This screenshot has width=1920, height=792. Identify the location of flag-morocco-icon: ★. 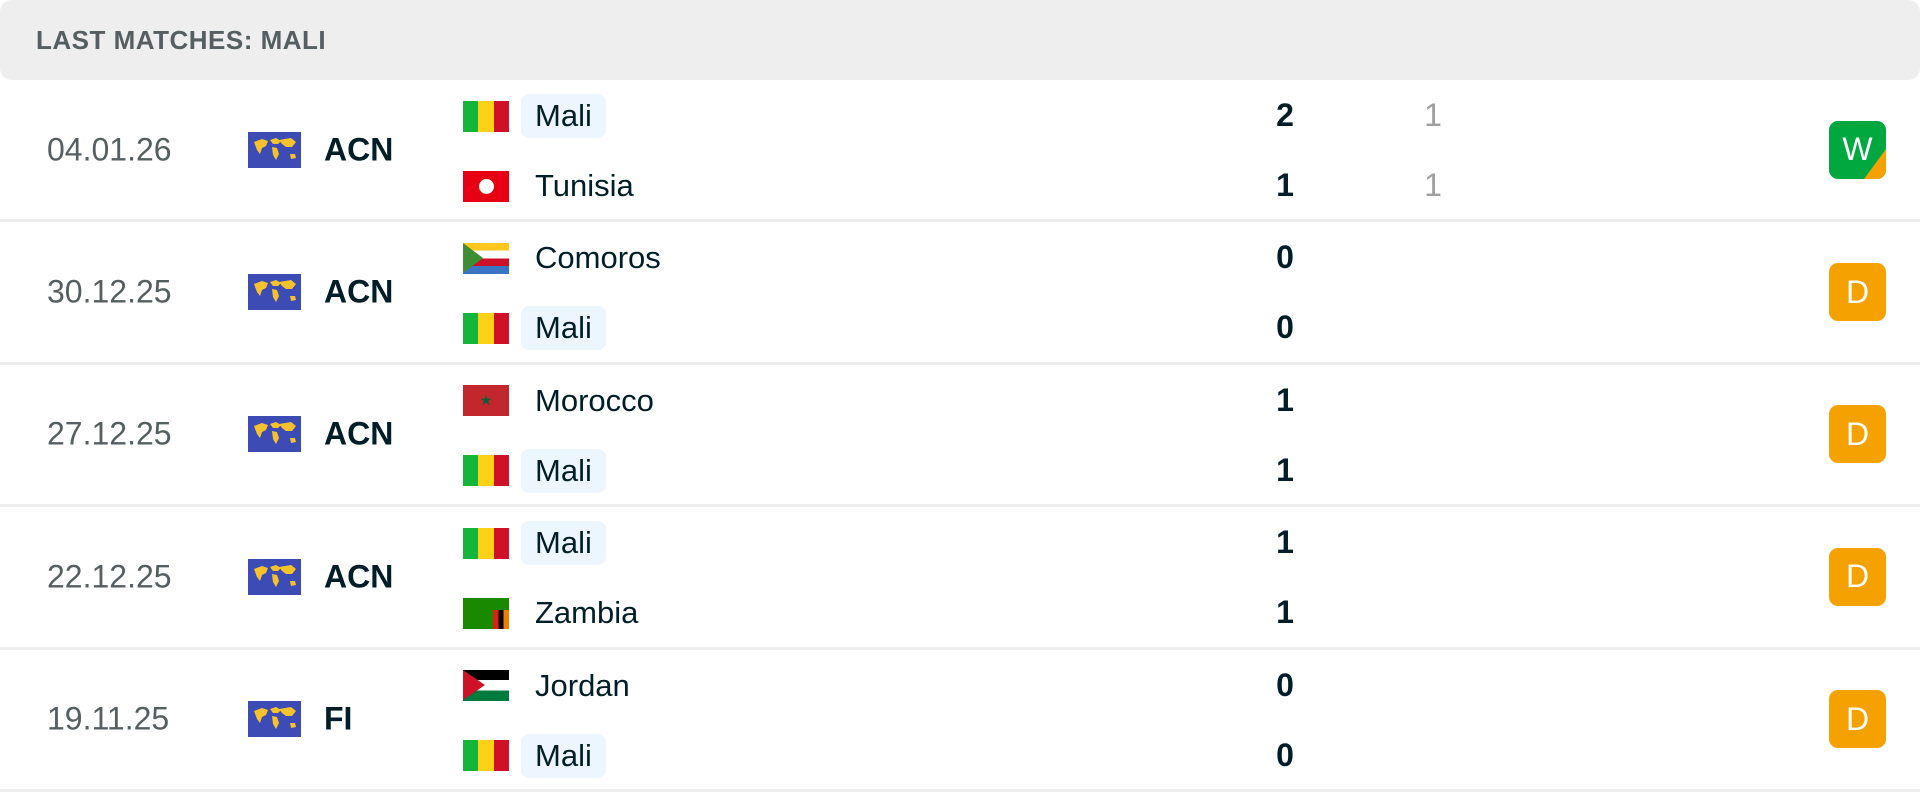
(486, 401).